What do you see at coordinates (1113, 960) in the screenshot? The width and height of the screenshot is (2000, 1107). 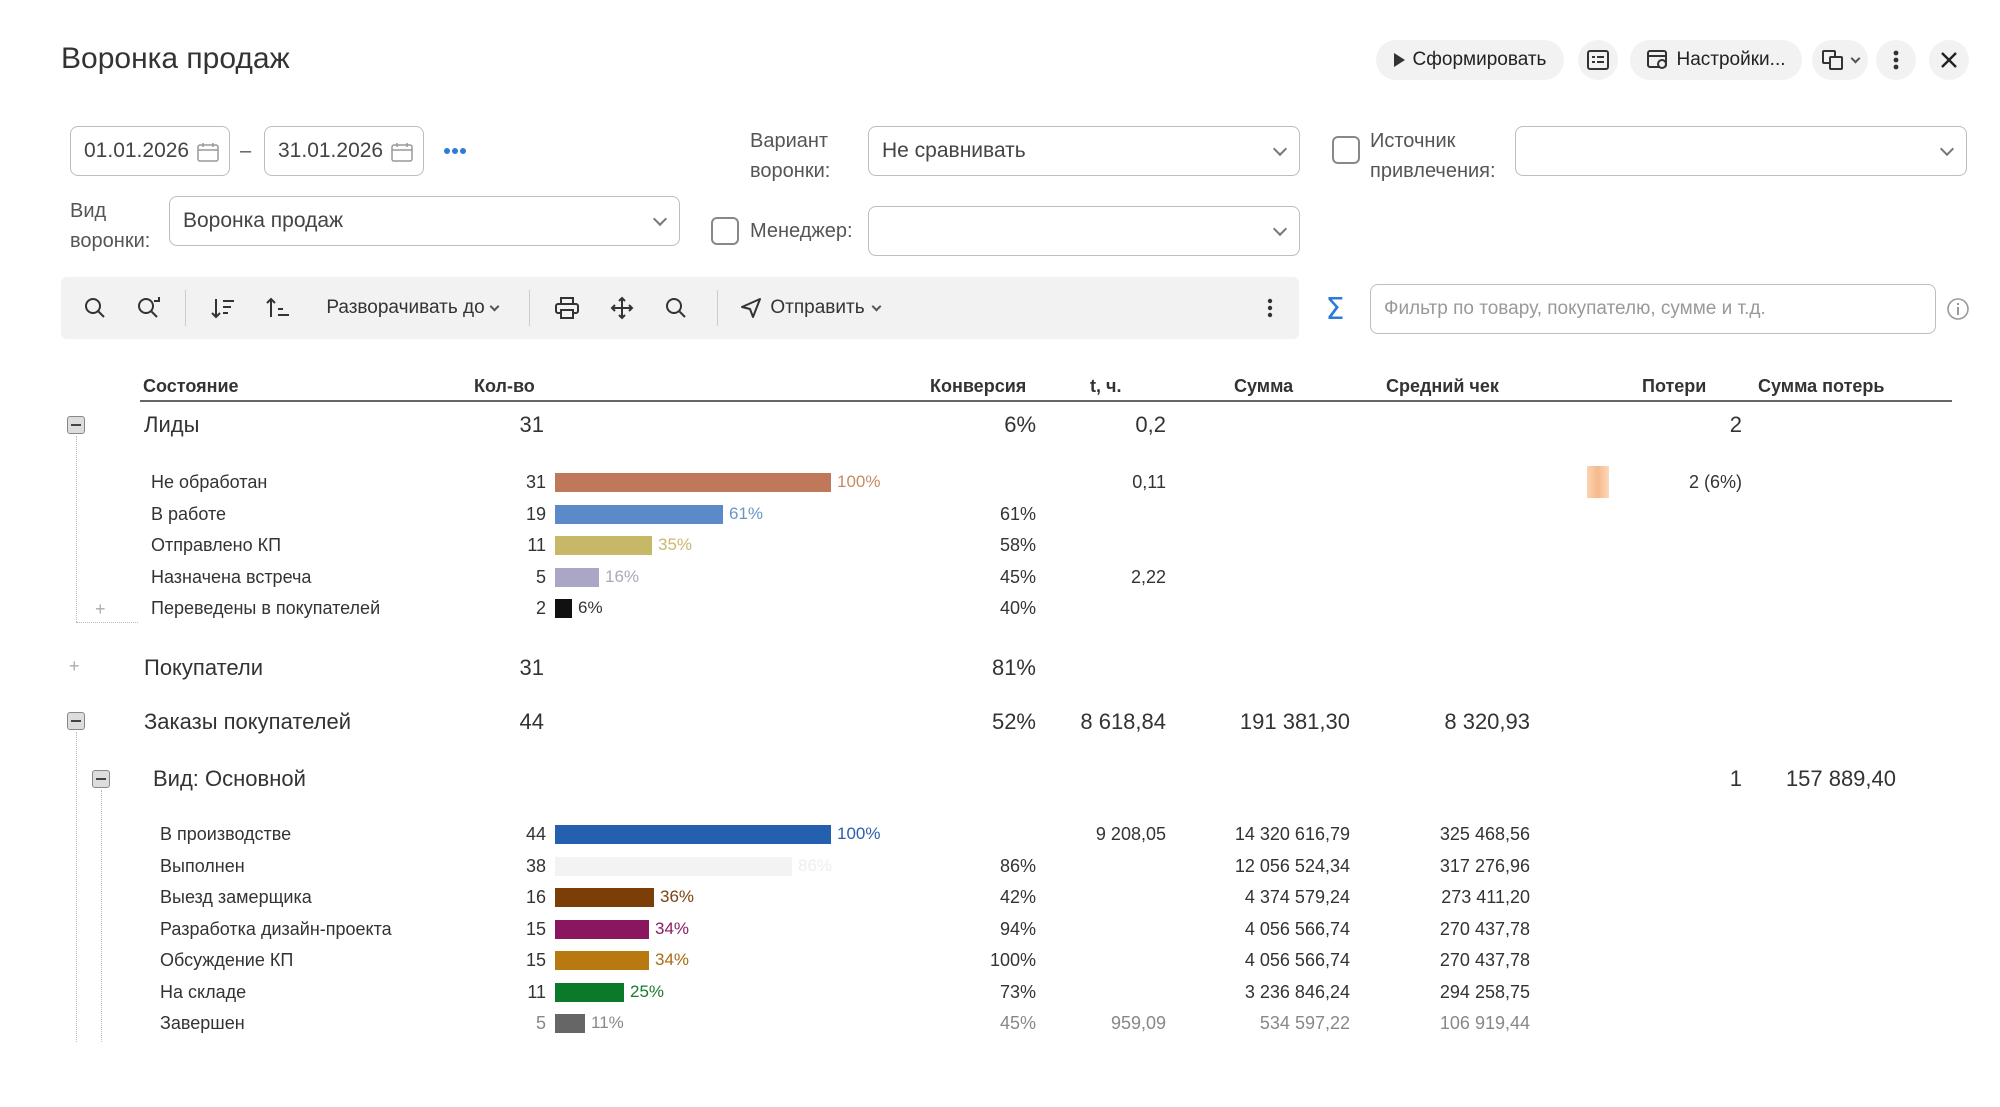 I see `row-time` at bounding box center [1113, 960].